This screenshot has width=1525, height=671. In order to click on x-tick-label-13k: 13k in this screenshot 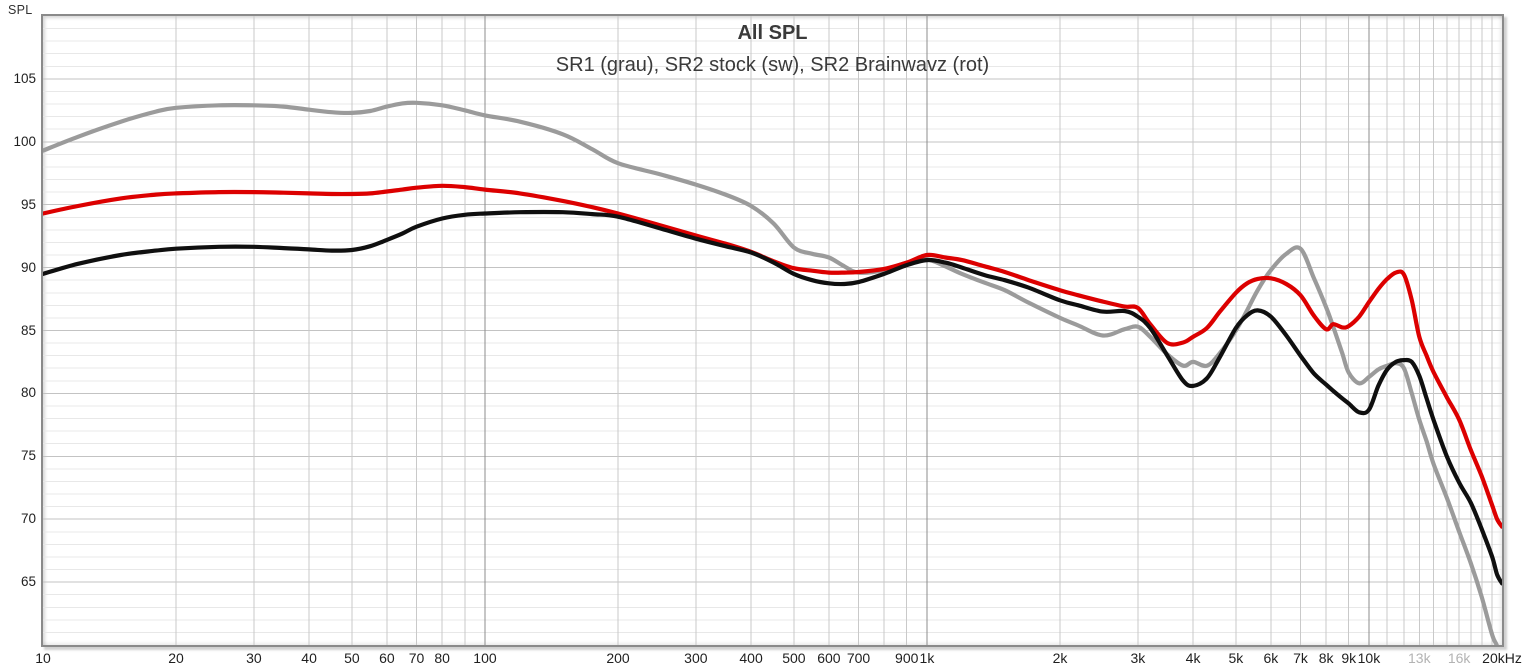, I will do `click(1419, 658)`.